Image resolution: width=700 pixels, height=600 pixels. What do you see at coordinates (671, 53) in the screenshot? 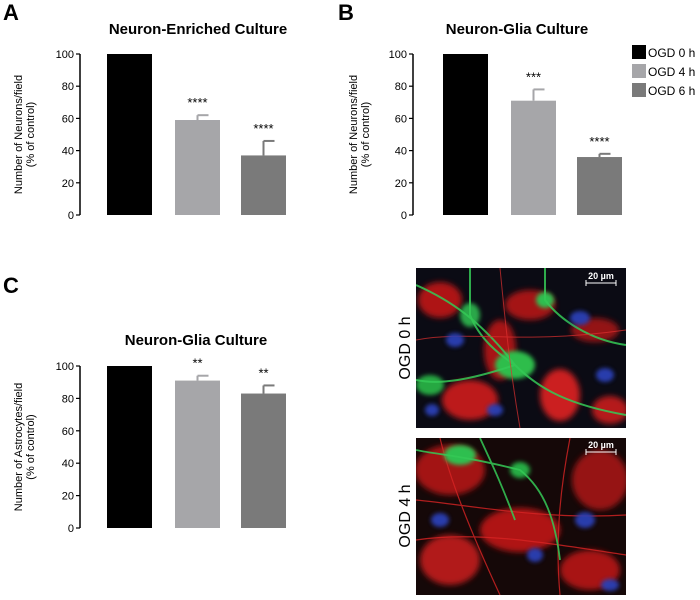
I see `legend-label-ogd-0h: OGD 0 h` at bounding box center [671, 53].